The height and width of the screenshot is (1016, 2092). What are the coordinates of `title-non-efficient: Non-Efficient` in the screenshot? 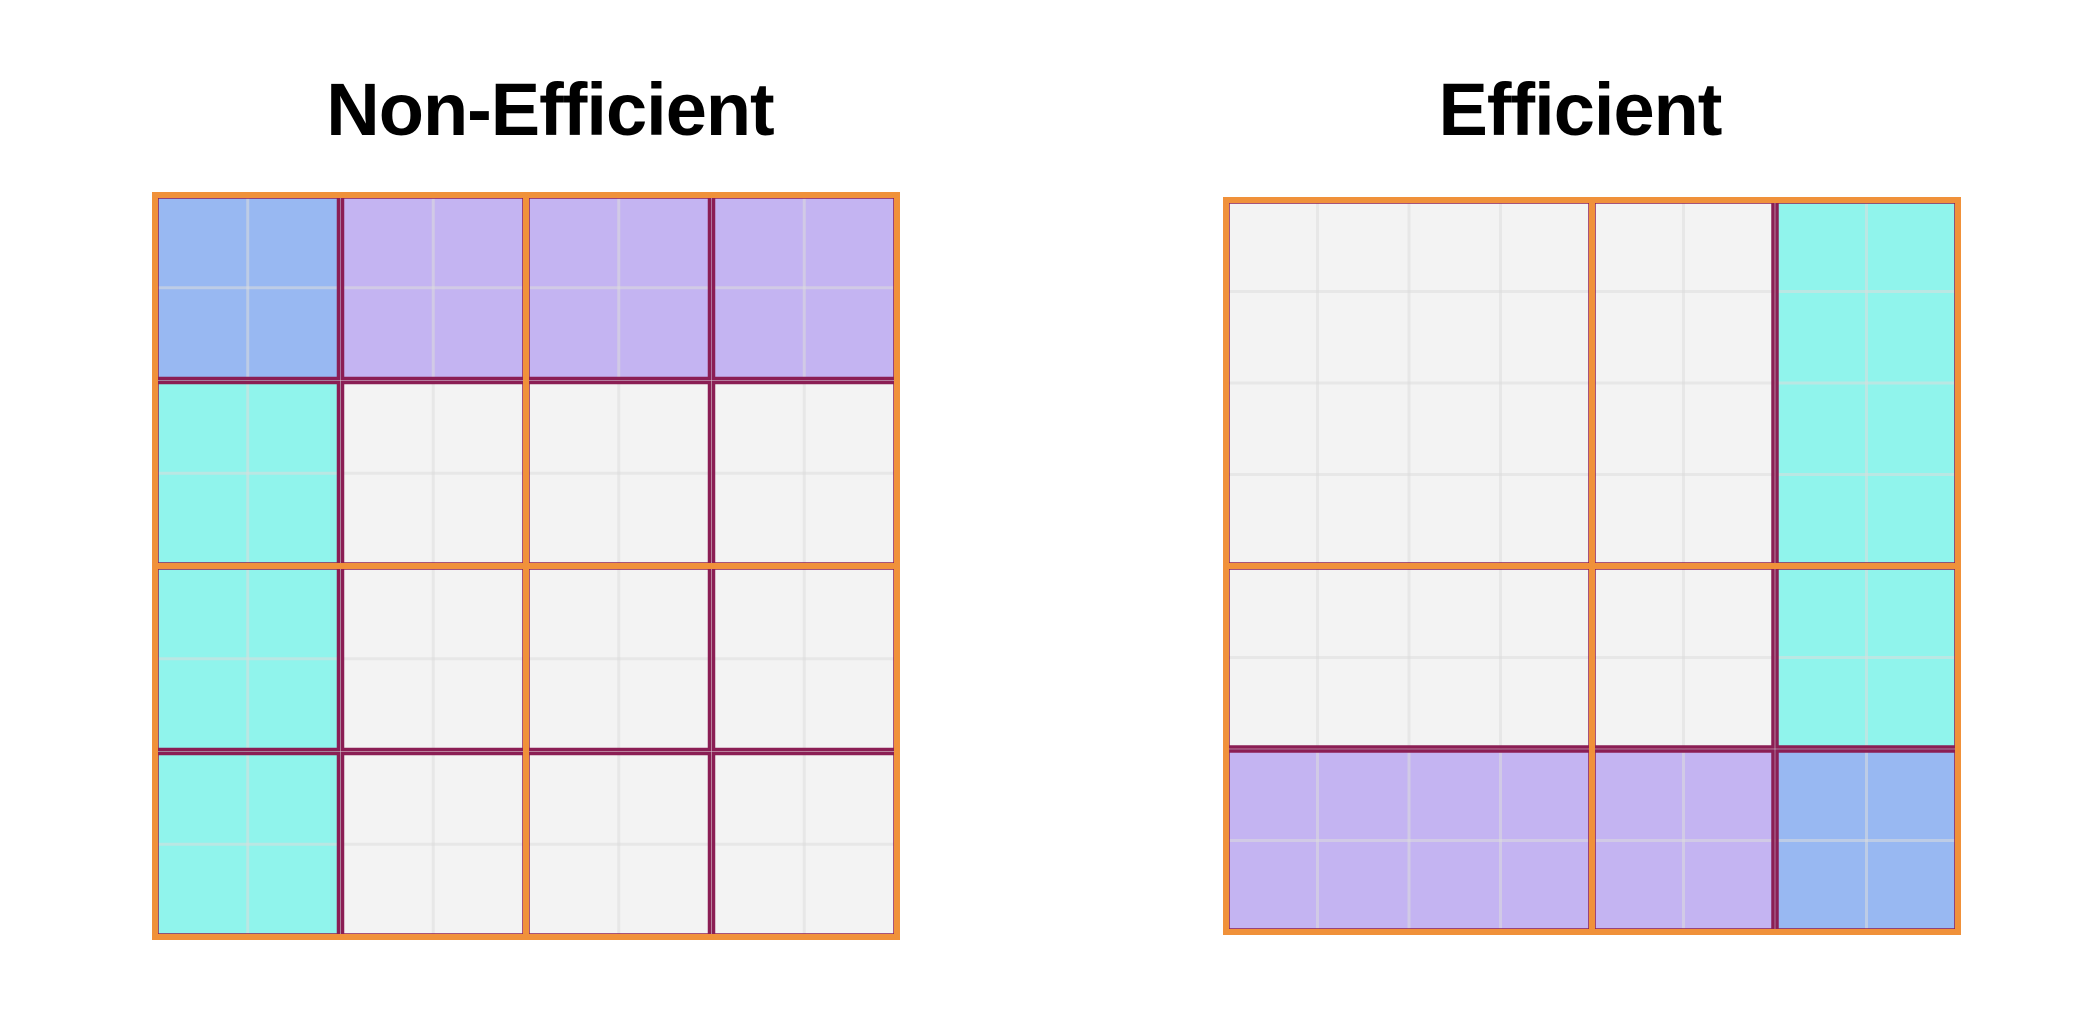 It's located at (550, 109).